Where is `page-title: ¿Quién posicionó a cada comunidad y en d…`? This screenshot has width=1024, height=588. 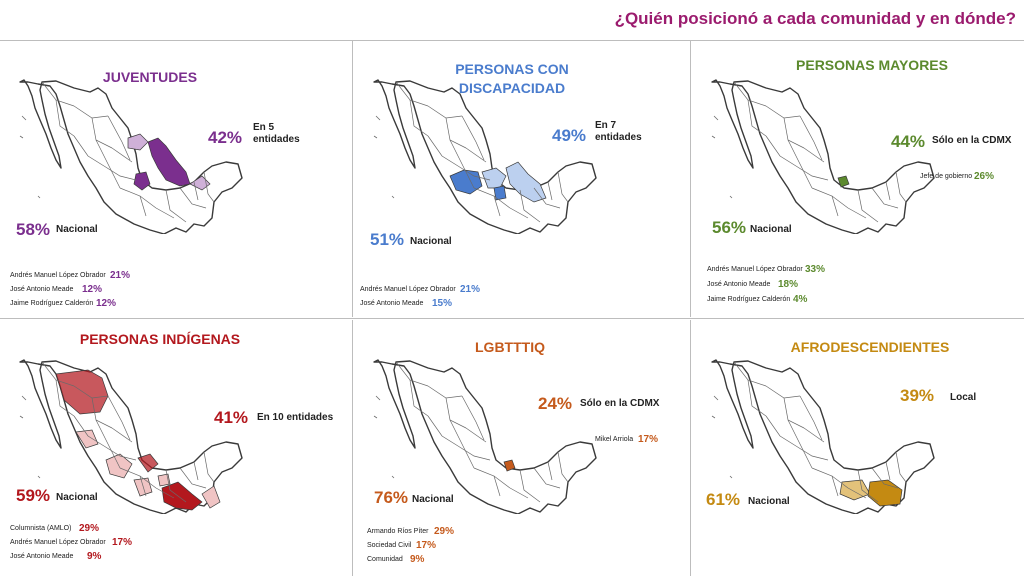
page-title: ¿Quién posicionó a cada comunidad y en d… is located at coordinates (815, 18).